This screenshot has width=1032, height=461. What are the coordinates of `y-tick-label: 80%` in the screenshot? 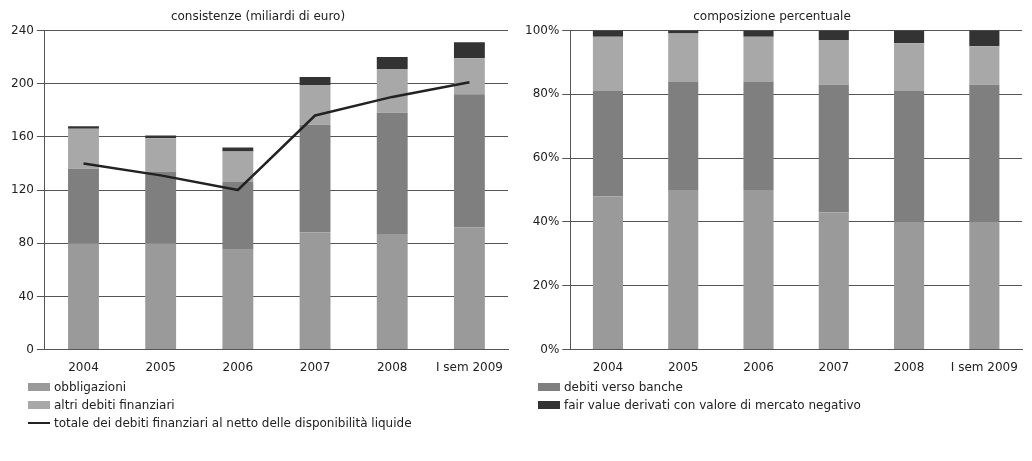 It's located at (546, 93).